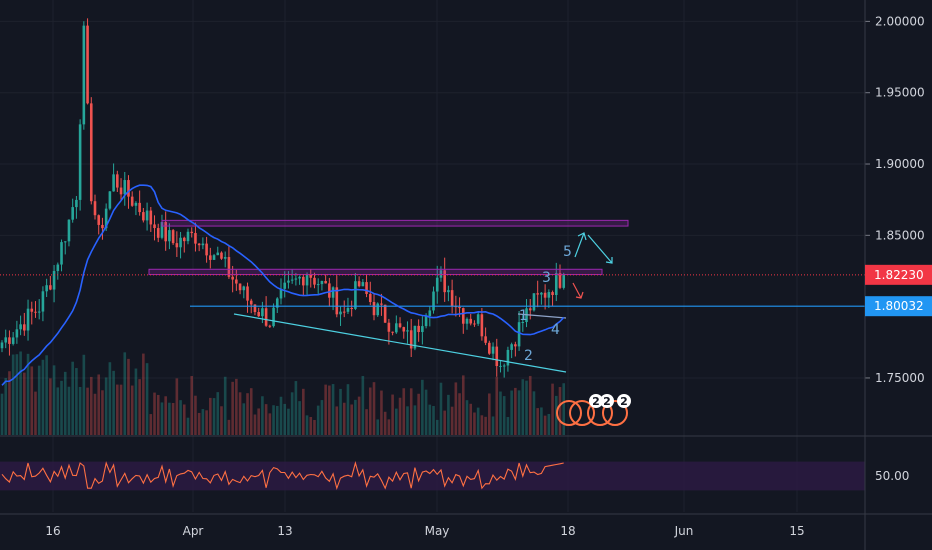 This screenshot has width=932, height=550. Describe the element at coordinates (375, 272) in the screenshot. I see `resistance-box-lower` at that location.